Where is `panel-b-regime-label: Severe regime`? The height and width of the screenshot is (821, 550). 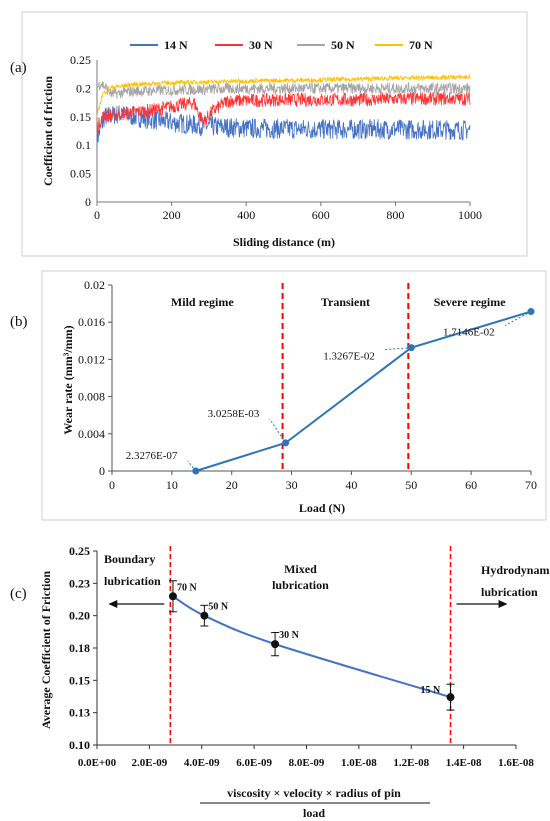 panel-b-regime-label: Severe regime is located at coordinates (470, 302).